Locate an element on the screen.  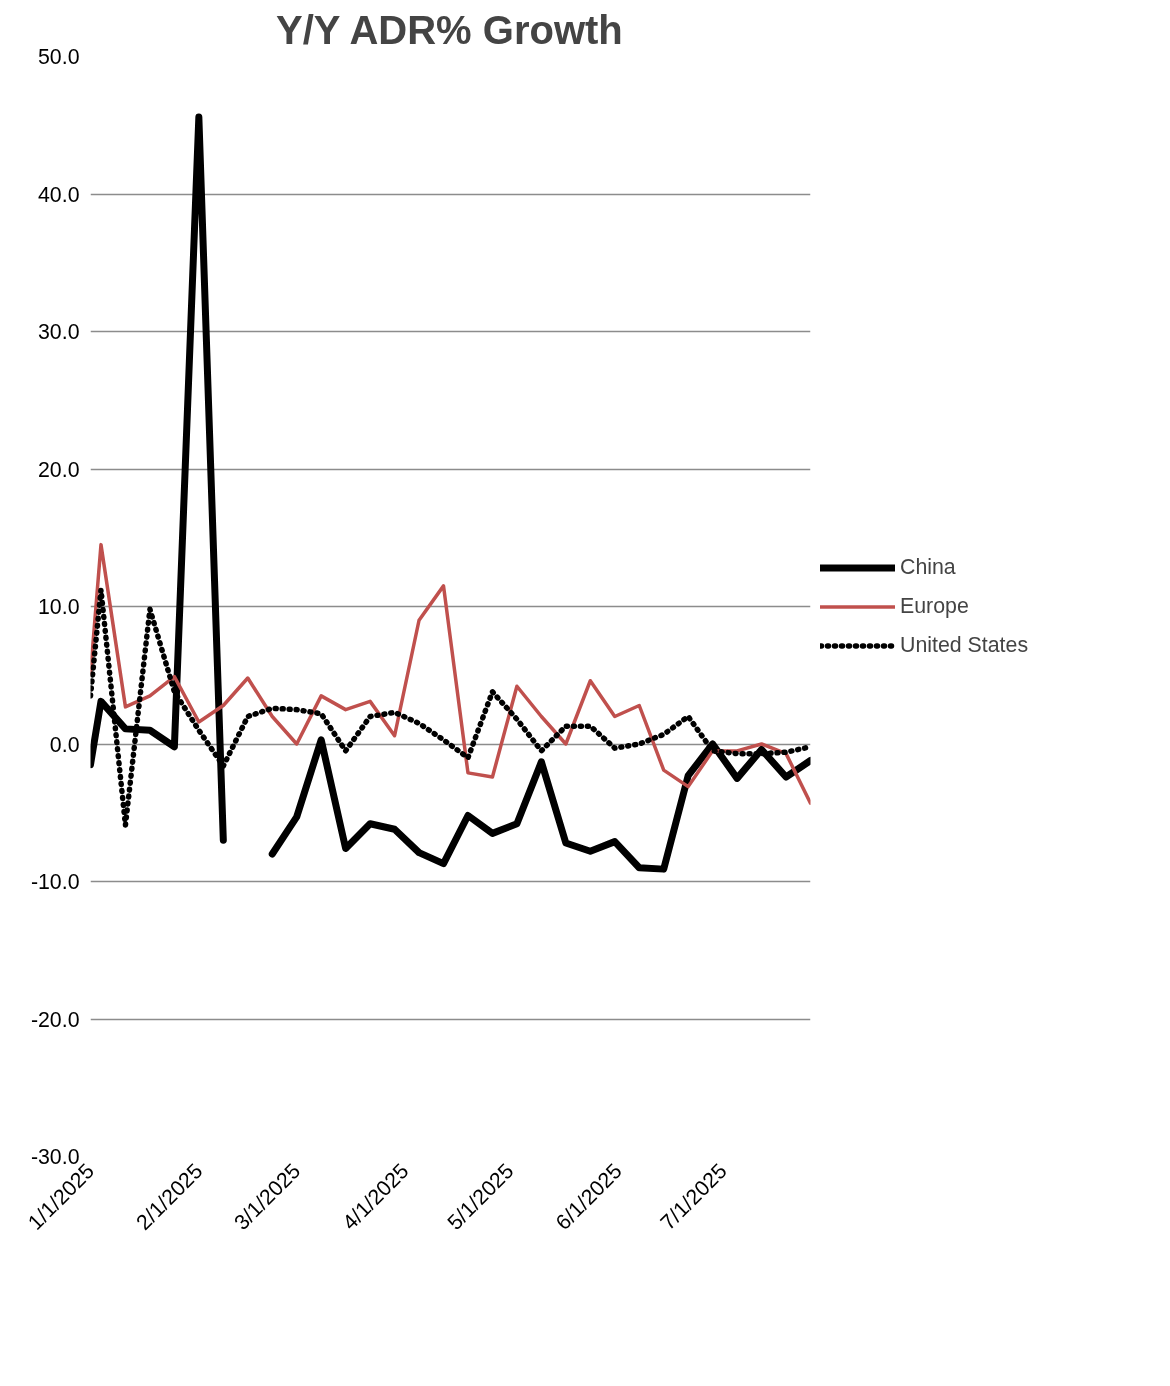
y-tick-label: 40.0 is located at coordinates (58, 194).